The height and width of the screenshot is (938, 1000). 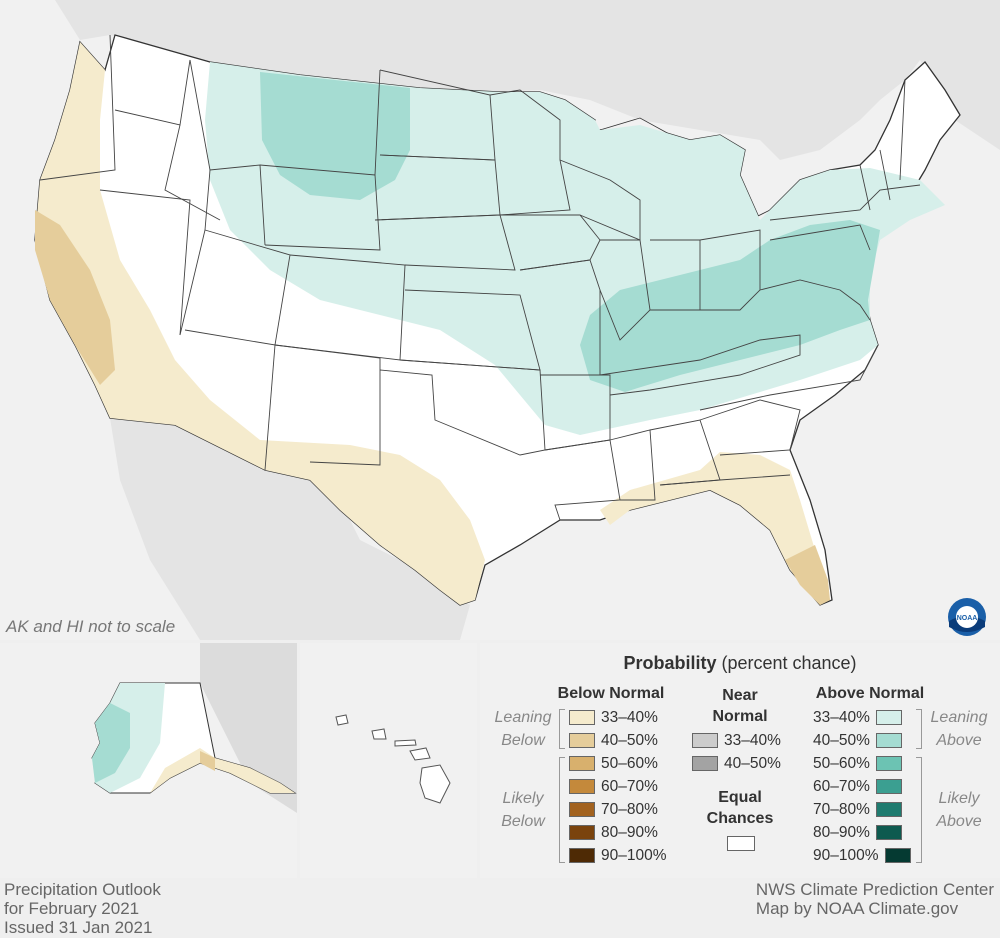 What do you see at coordinates (248, 728) in the screenshot?
I see `alaska-canada-land` at bounding box center [248, 728].